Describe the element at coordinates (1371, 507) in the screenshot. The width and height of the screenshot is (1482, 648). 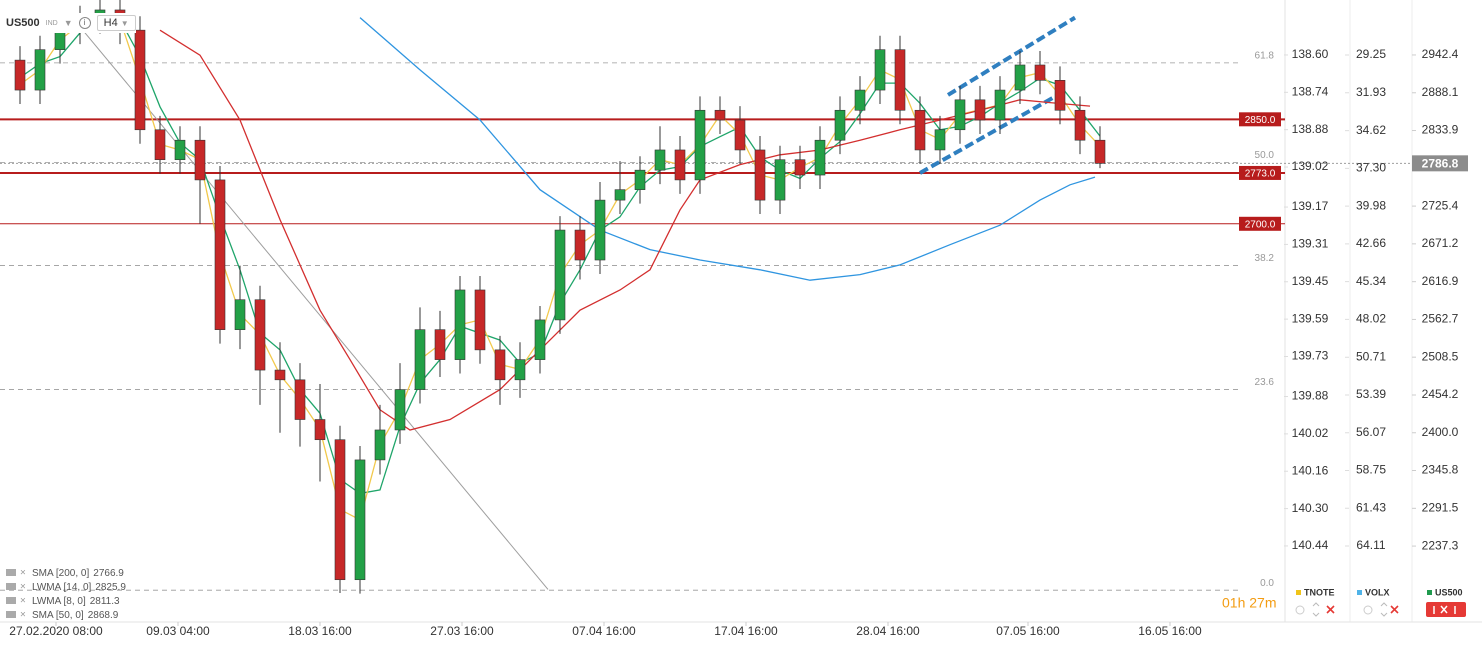
I see `y2-tick-label: 61.43` at that location.